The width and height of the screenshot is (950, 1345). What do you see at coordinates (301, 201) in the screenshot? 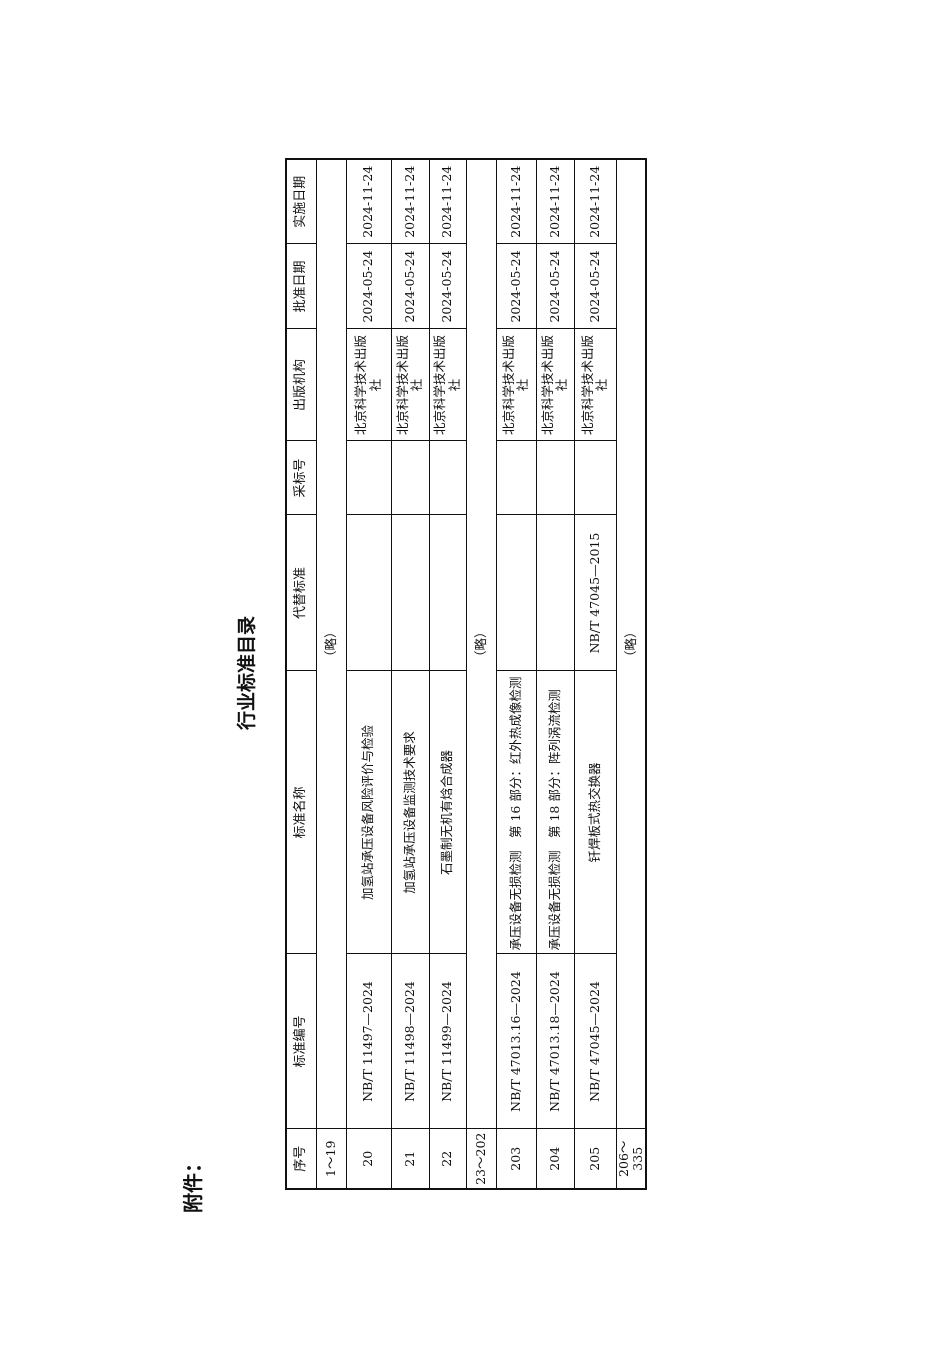
I see `header-effective: 实施日期` at bounding box center [301, 201].